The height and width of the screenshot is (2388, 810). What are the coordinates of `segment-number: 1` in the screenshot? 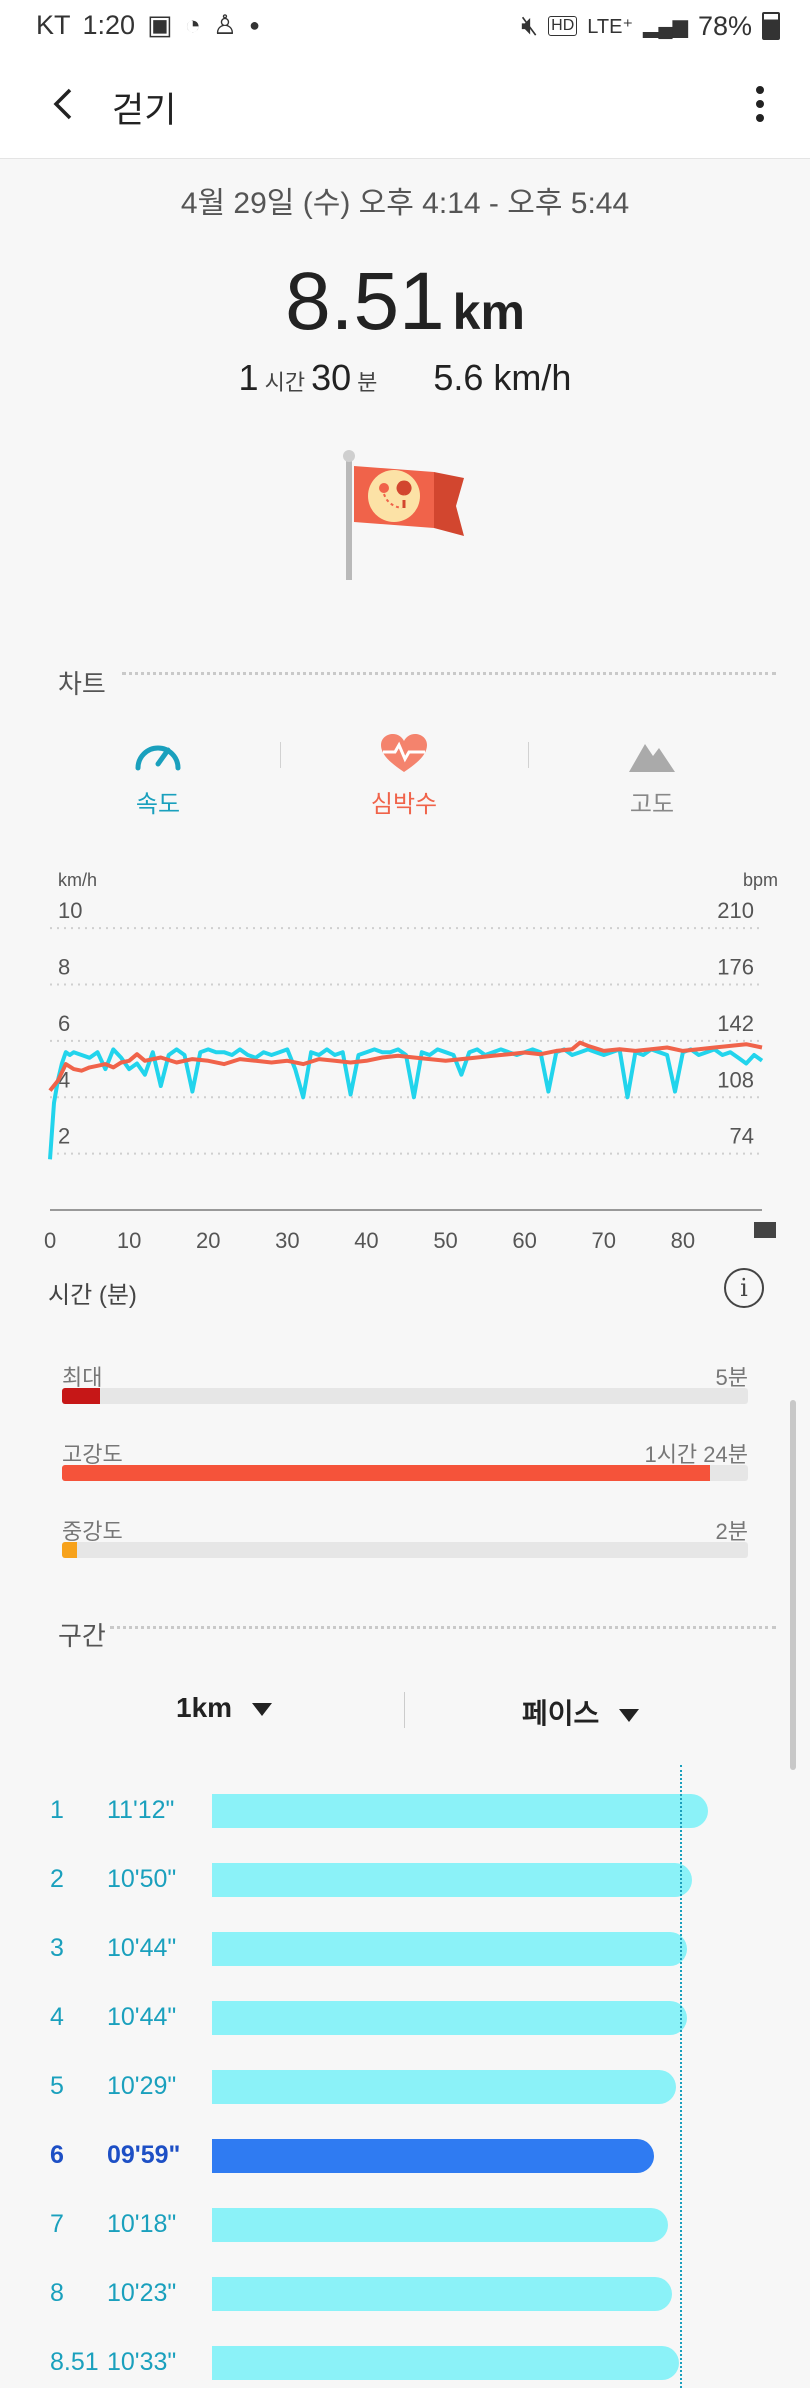 It's located at (57, 1810).